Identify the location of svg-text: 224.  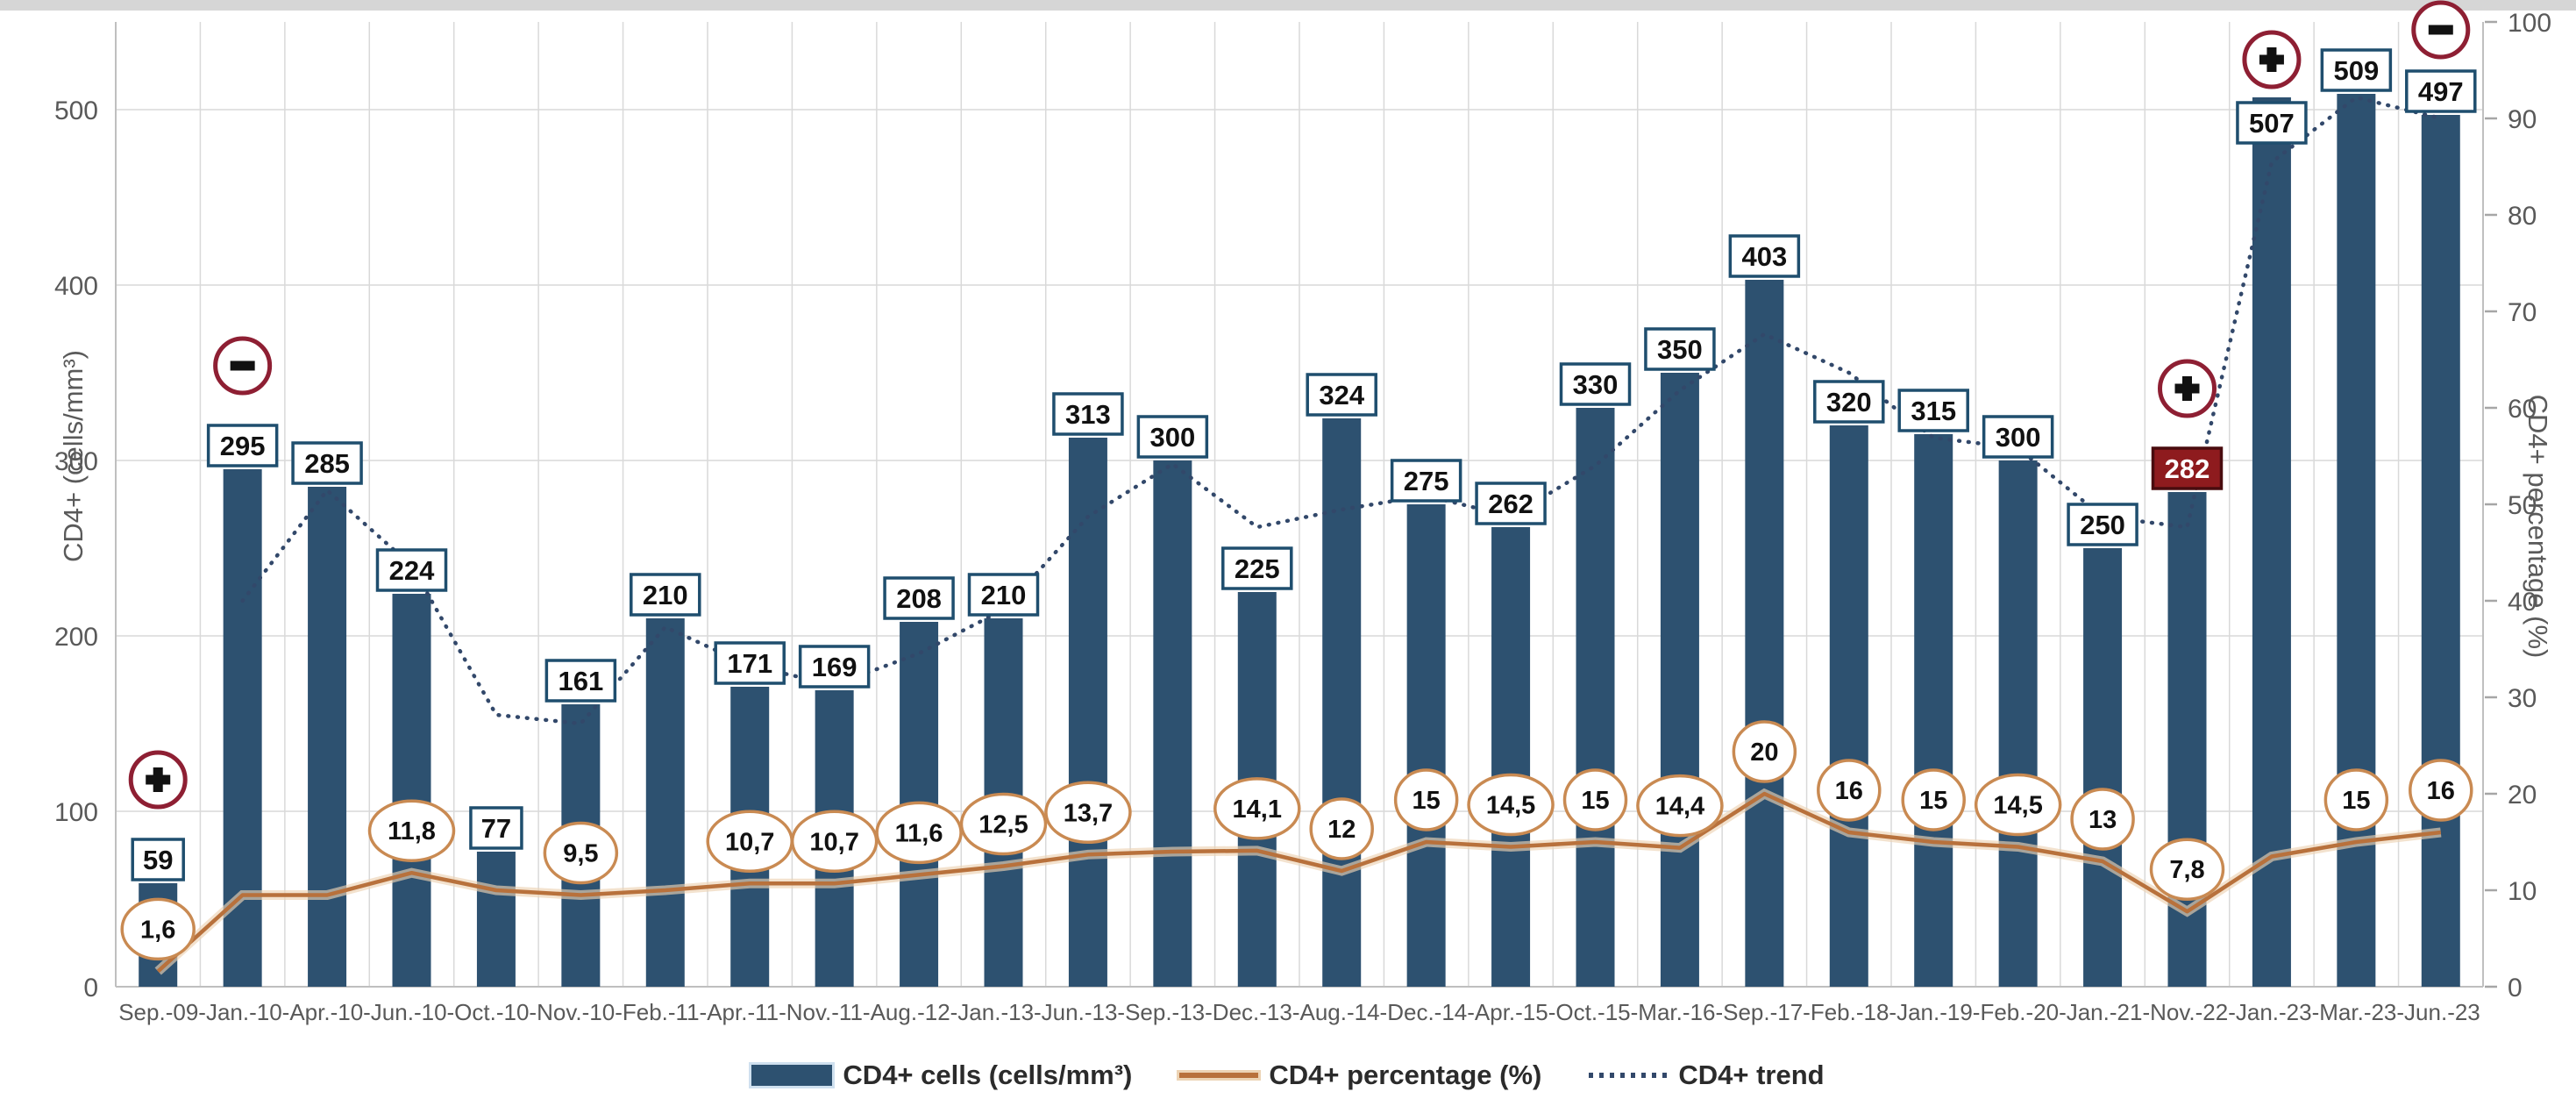
(412, 570).